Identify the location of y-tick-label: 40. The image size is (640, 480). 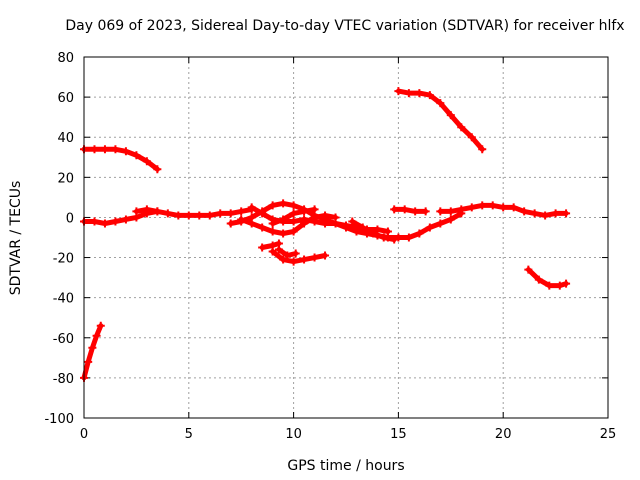
(65, 138).